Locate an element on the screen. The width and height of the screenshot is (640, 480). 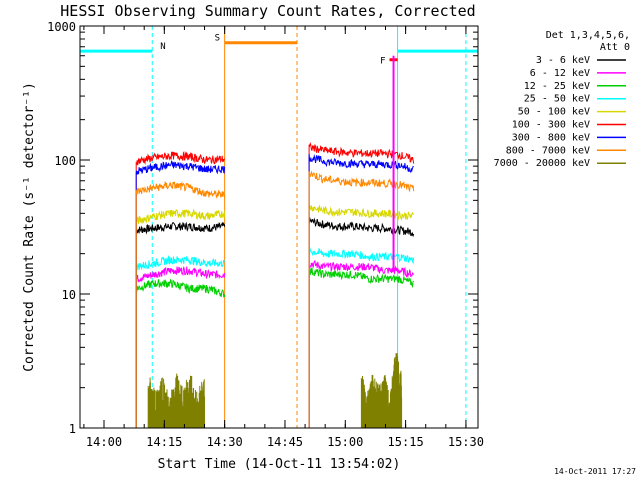
legend-entry-label: 50 - 100 keV is located at coordinates (554, 112).